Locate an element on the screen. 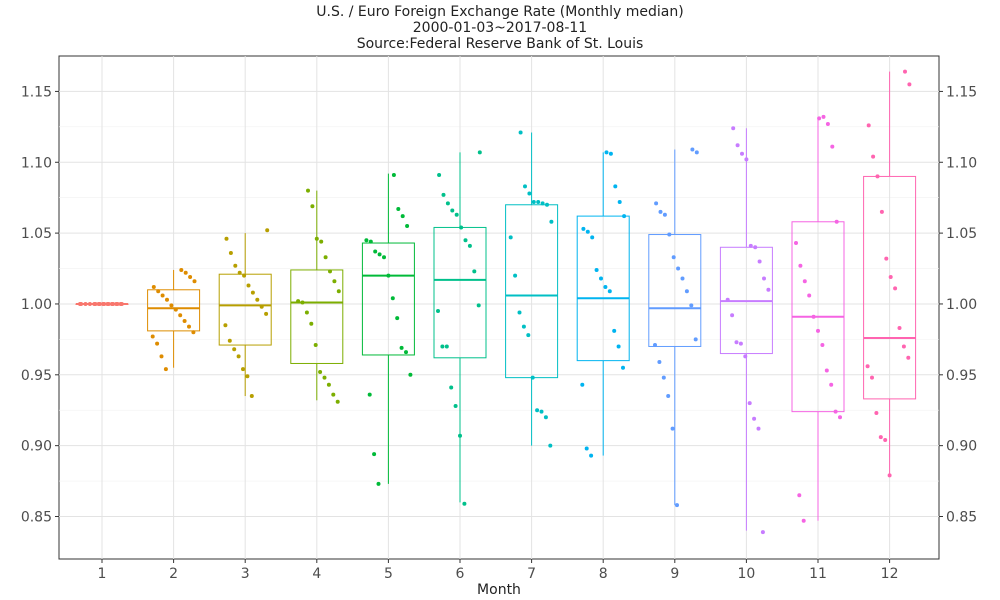  y-tick-label: 0.95 is located at coordinates (36, 376).